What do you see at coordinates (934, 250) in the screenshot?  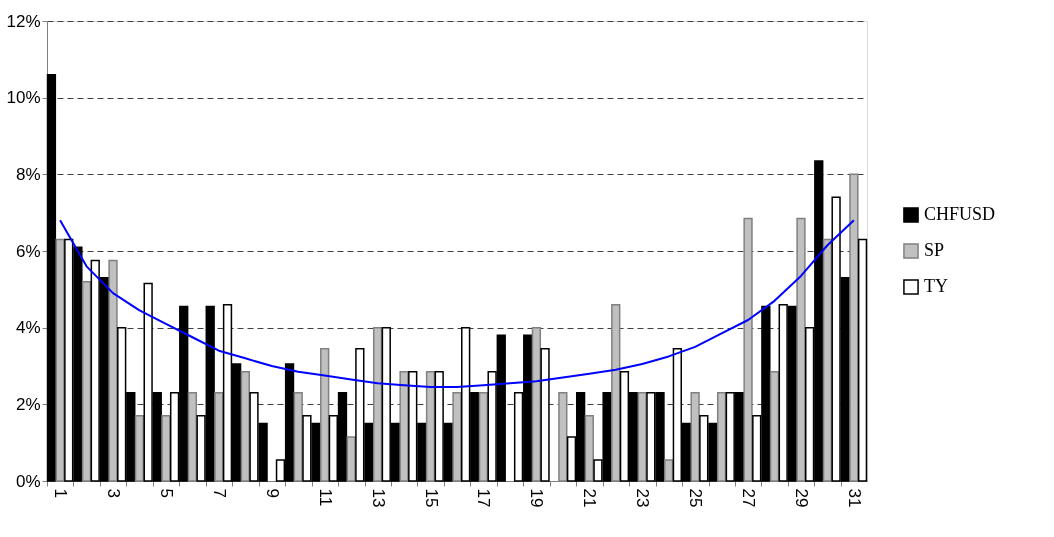 I see `legend-label: SP` at bounding box center [934, 250].